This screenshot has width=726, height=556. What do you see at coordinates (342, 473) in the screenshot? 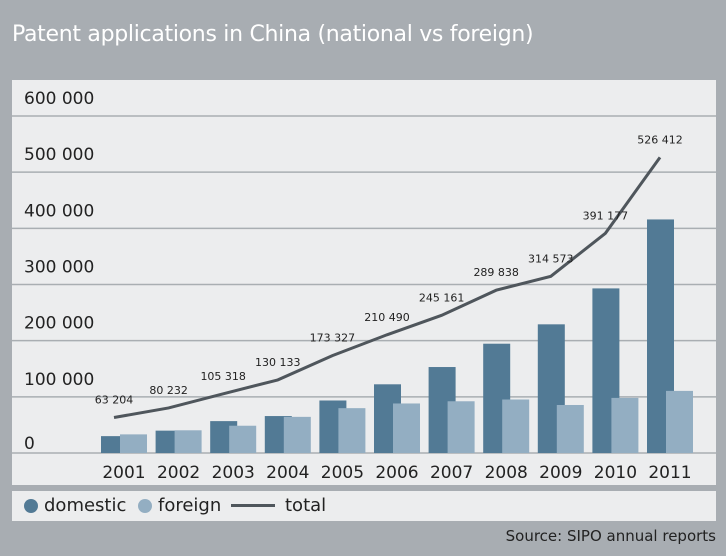
I see `x-tick-label: 2005` at bounding box center [342, 473].